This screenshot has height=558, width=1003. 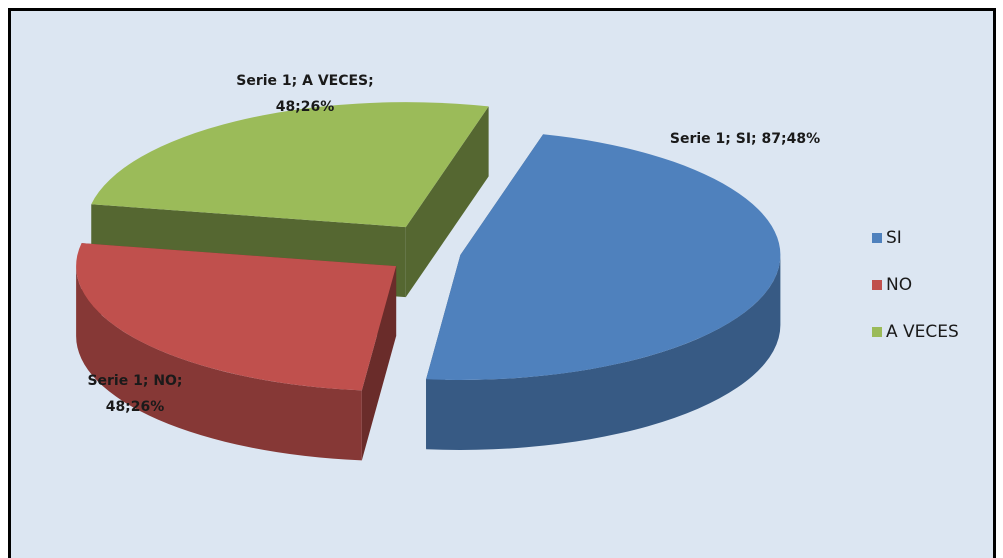 I want to click on slice-wall, so click(x=447, y=202).